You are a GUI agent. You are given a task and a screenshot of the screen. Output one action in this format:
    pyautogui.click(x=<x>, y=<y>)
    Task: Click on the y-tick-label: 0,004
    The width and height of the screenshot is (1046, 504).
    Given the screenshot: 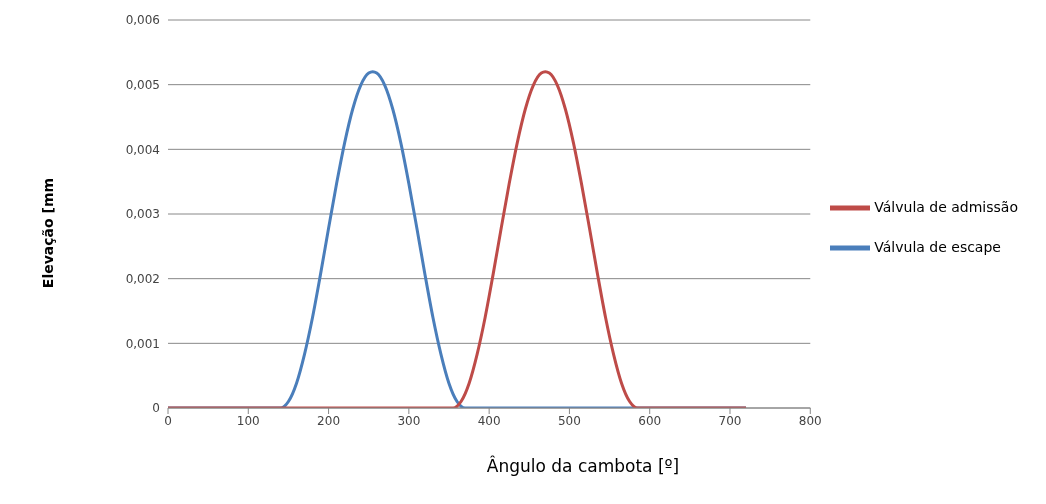 What is the action you would take?
    pyautogui.click(x=142, y=149)
    